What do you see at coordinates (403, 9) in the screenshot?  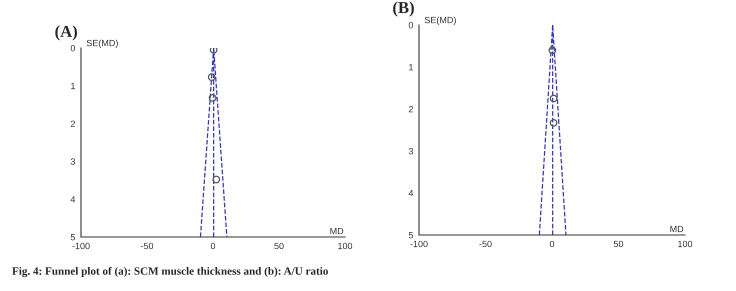 I see `chart-title: (B)` at bounding box center [403, 9].